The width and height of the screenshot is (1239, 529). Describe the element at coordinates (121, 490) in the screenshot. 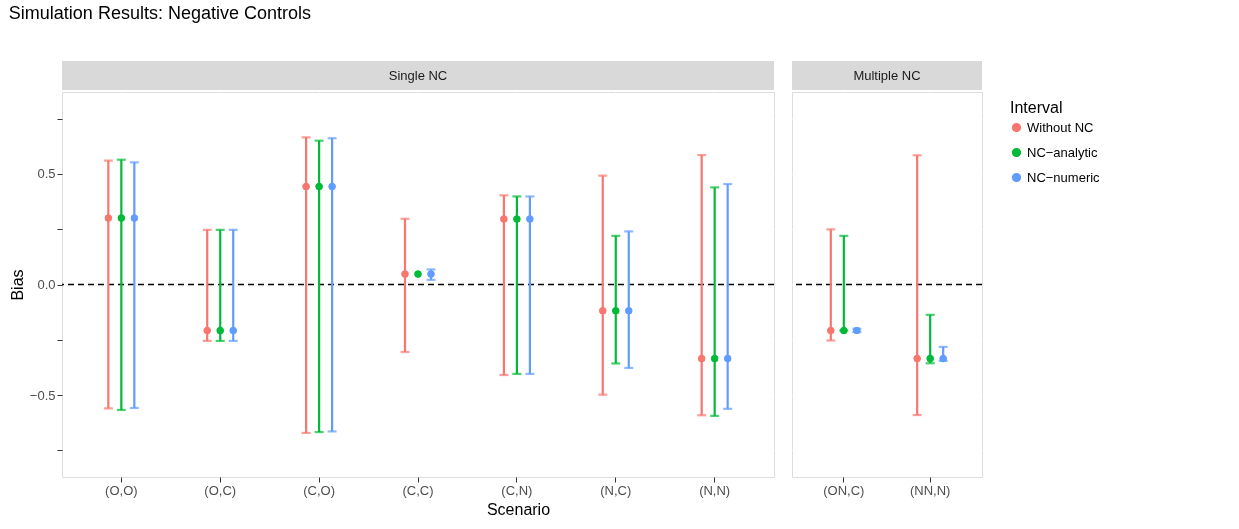

I see `x-tick-label: (O,O)` at that location.